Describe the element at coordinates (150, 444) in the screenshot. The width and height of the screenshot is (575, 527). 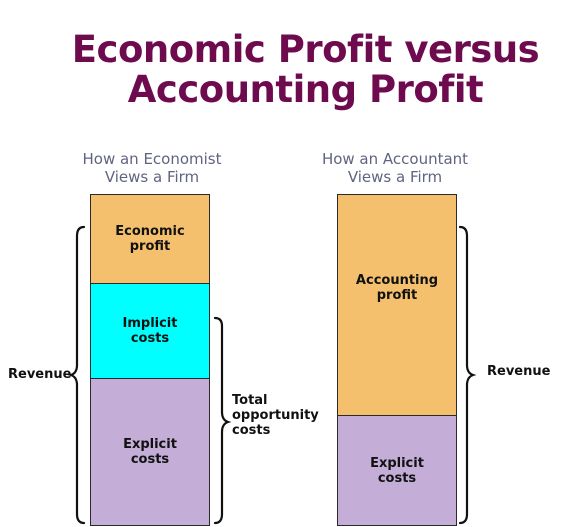
I see `economist-explicit-costs-label-line-1: Explicit` at that location.